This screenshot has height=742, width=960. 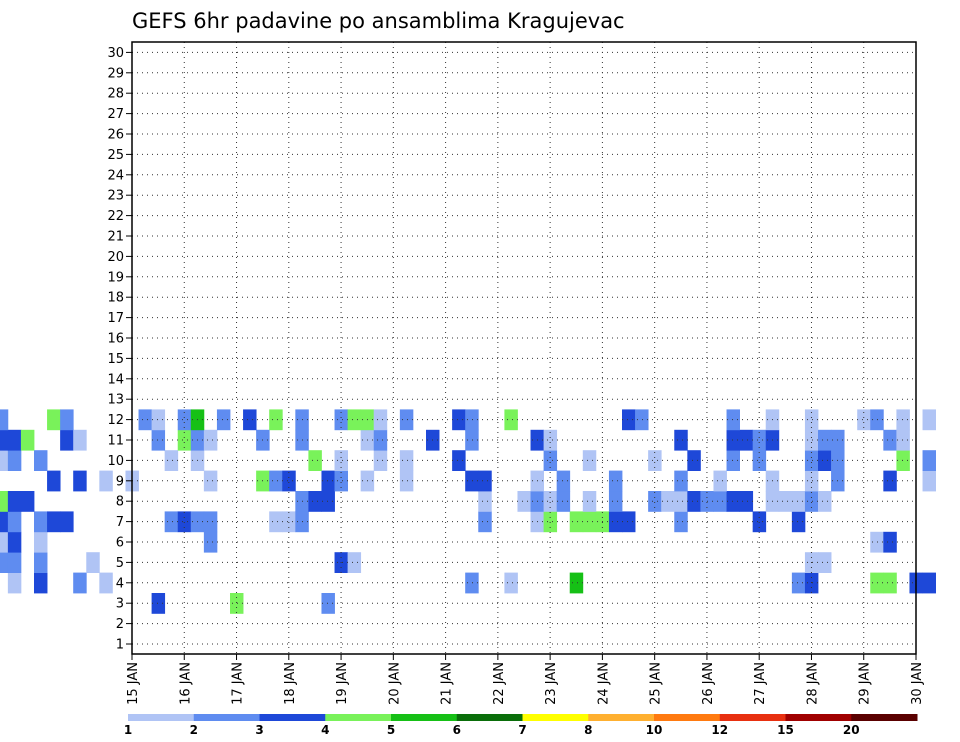 I want to click on y-tick-label: 24, so click(x=115, y=175).